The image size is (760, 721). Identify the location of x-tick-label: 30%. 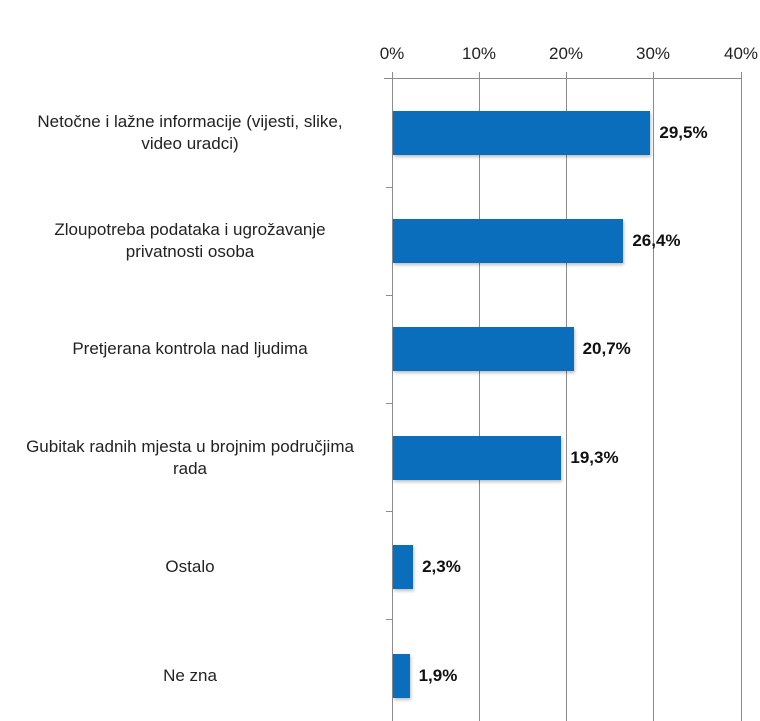
(653, 53).